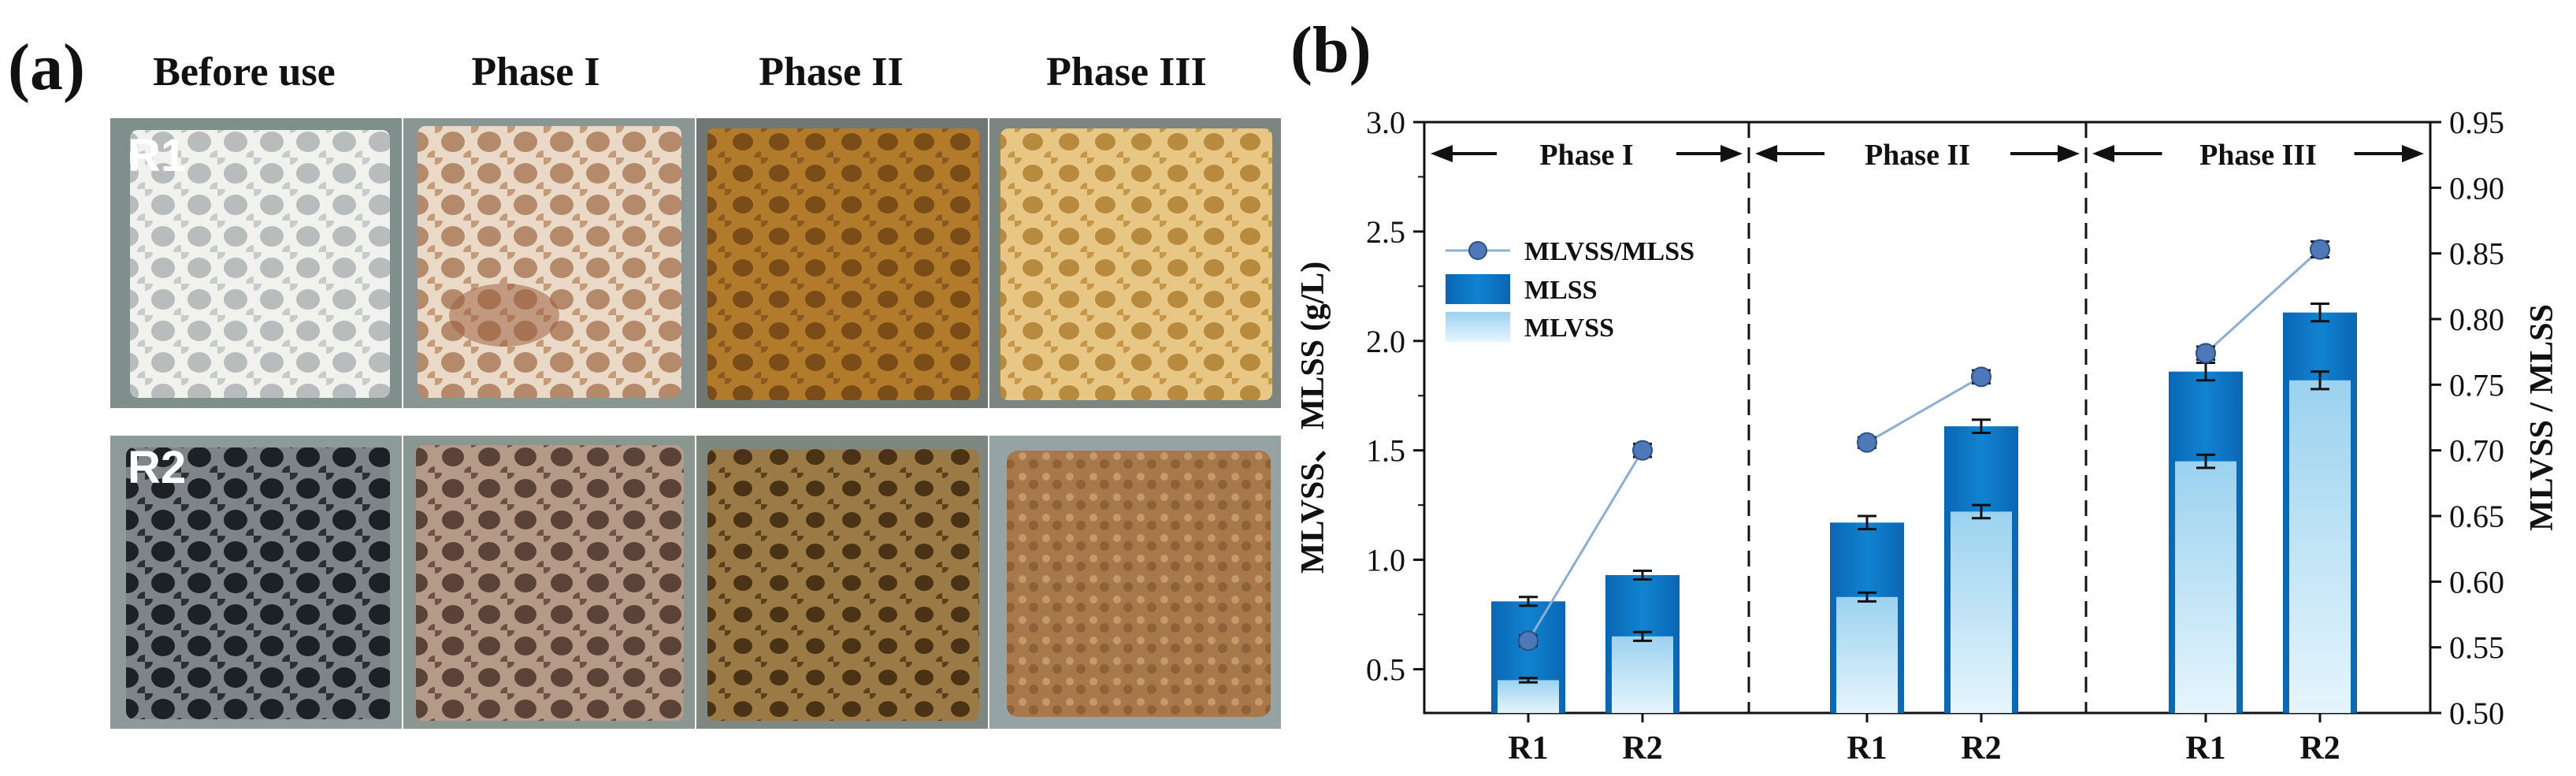  Describe the element at coordinates (1331, 50) in the screenshot. I see `panel-b-letter: (b)` at that location.